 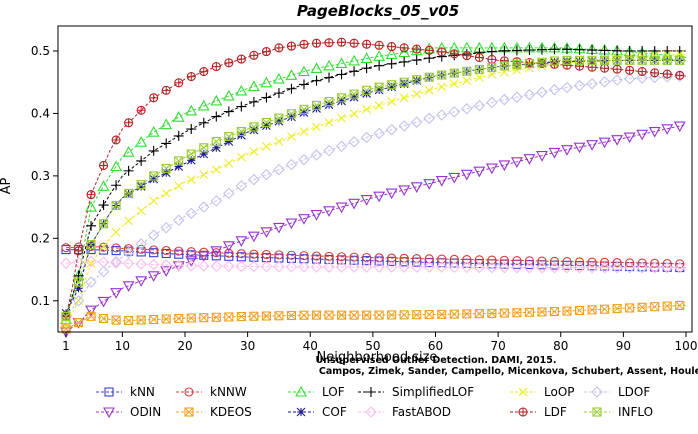 What do you see at coordinates (125, 392) in the screenshot?
I see `legend-item-knn: kNN` at bounding box center [125, 392].